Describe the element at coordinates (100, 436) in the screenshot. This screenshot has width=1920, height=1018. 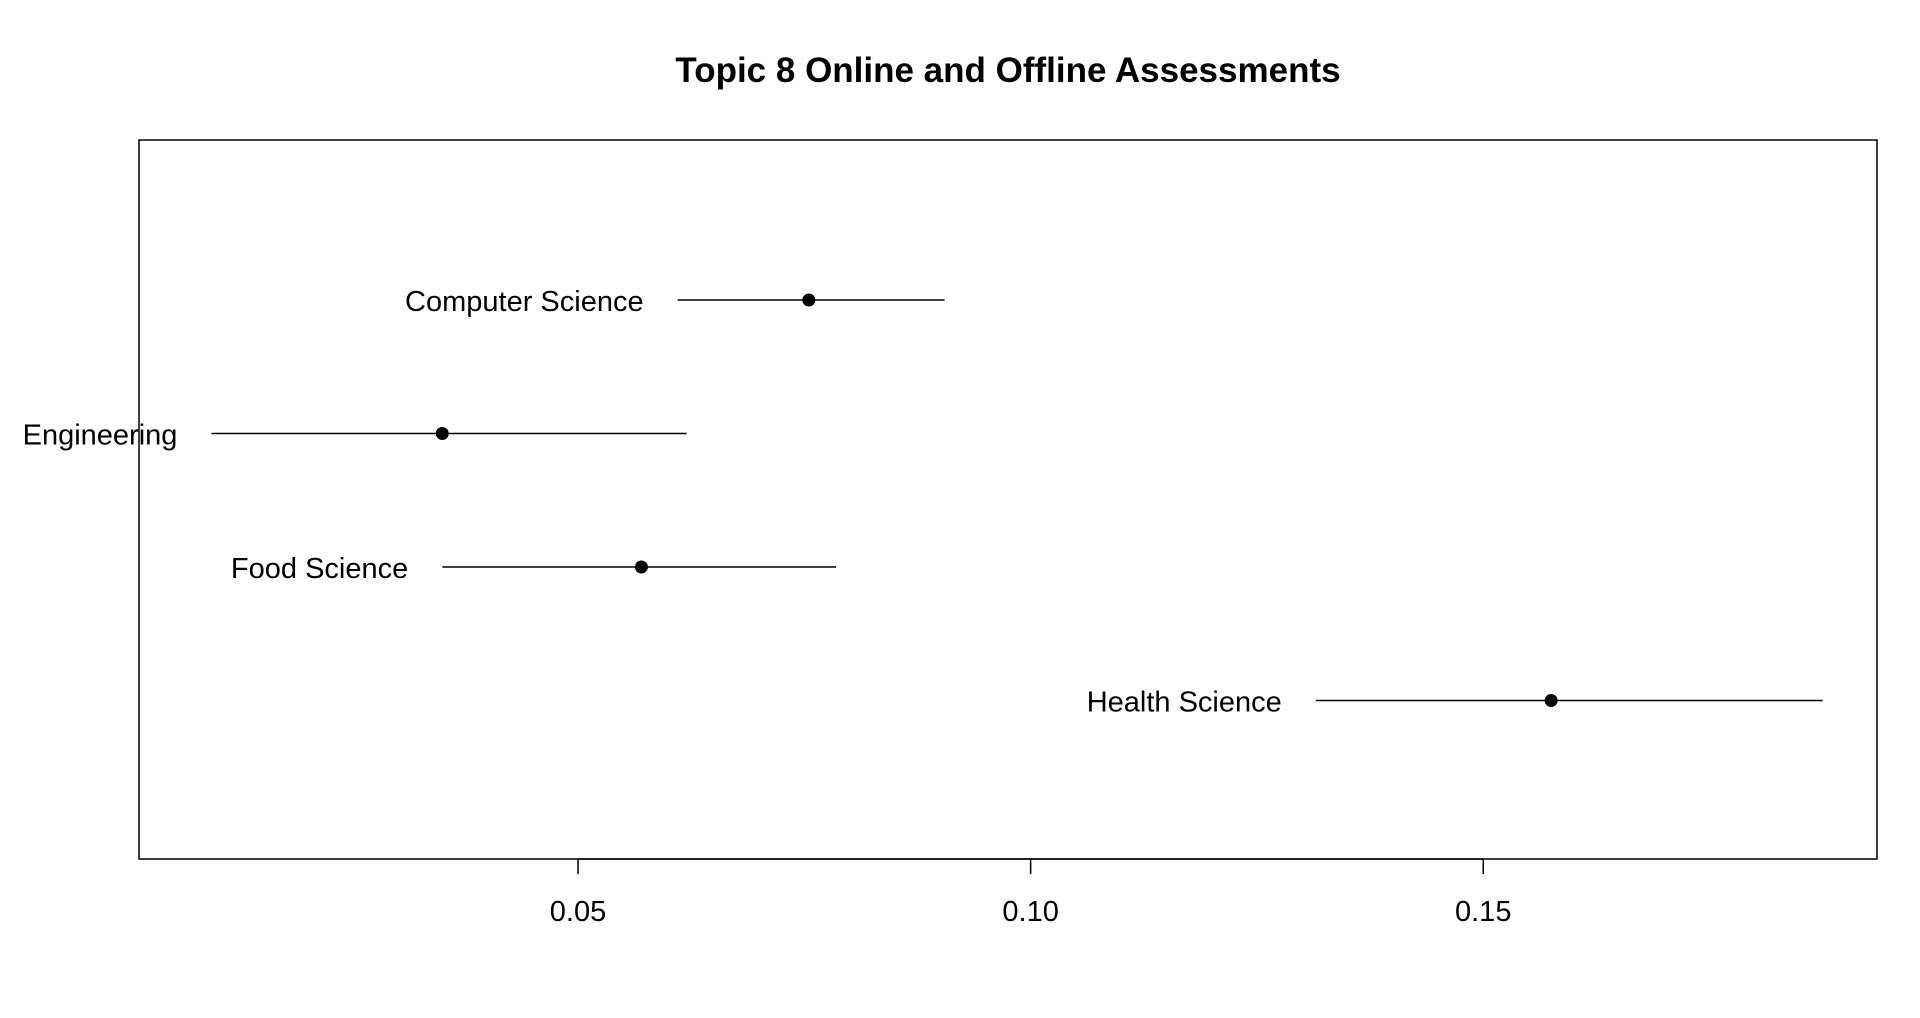
I see `series-label: Engineering` at that location.